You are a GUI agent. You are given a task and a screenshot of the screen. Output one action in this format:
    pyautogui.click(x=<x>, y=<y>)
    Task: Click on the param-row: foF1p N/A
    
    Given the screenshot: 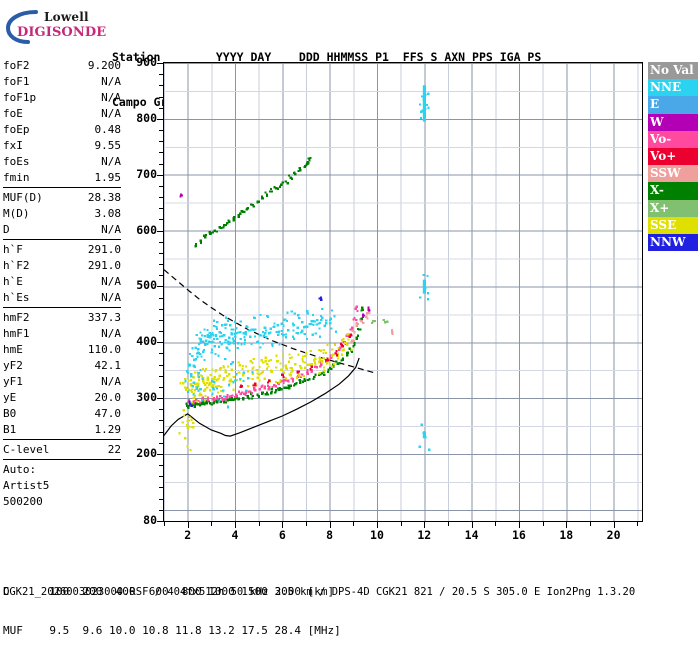 What is the action you would take?
    pyautogui.click(x=62, y=98)
    